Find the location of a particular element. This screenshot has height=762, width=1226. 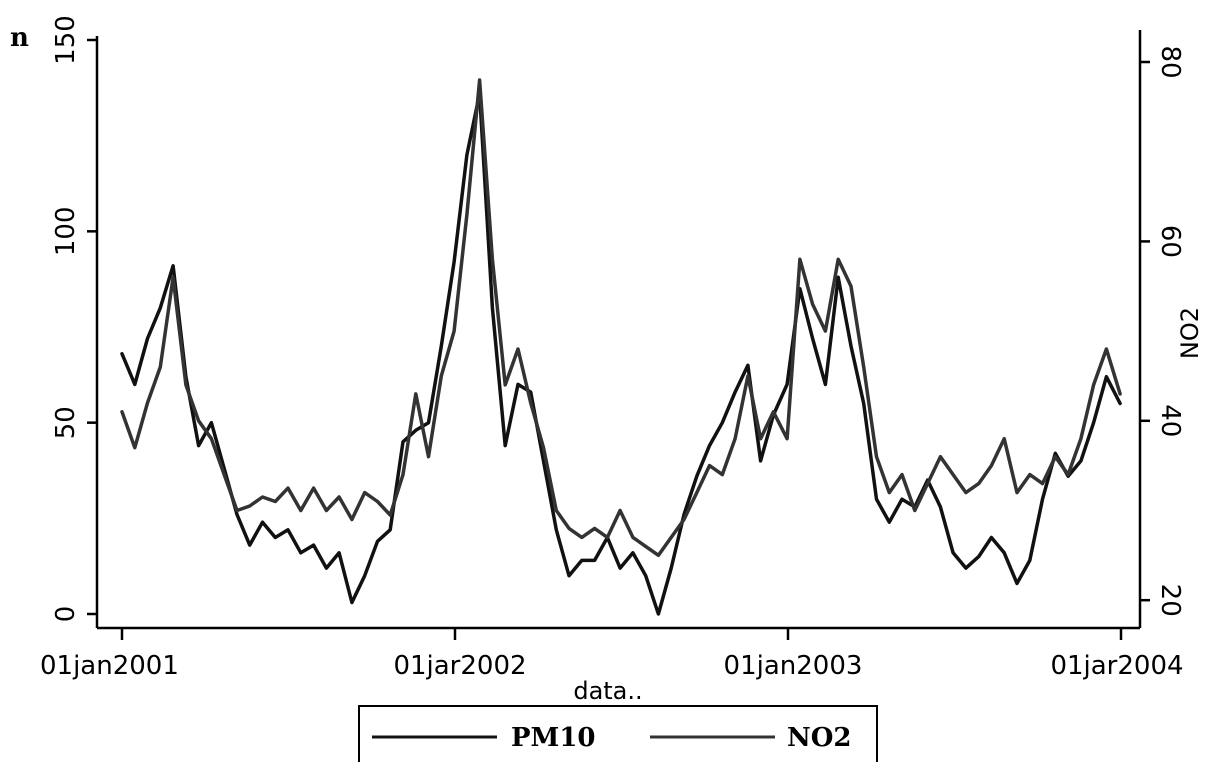

x-axis-title: data.. is located at coordinates (607, 691).